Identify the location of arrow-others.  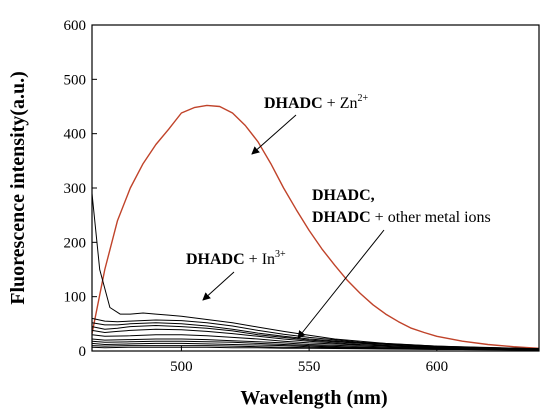
(341, 284).